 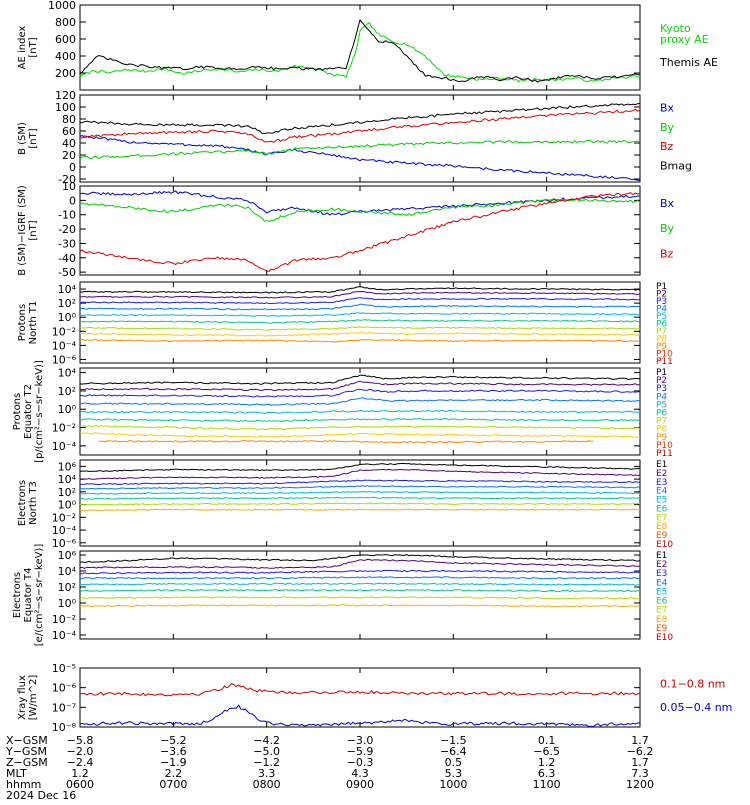 I want to click on series-line-0-1-0-8-nm, so click(x=360, y=690).